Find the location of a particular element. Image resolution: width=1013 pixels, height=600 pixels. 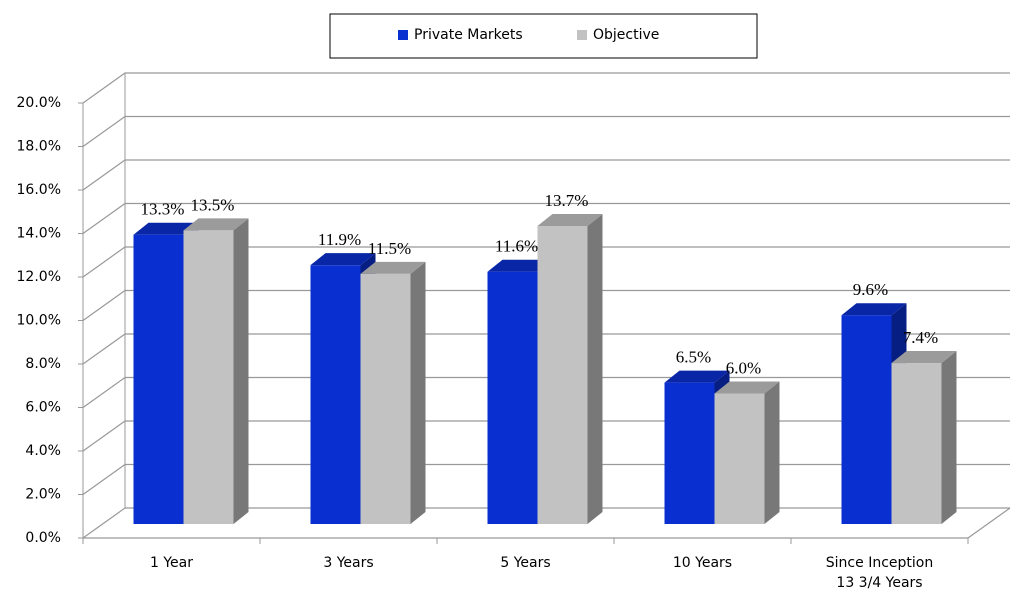

value-label: 11.5% is located at coordinates (389, 248).